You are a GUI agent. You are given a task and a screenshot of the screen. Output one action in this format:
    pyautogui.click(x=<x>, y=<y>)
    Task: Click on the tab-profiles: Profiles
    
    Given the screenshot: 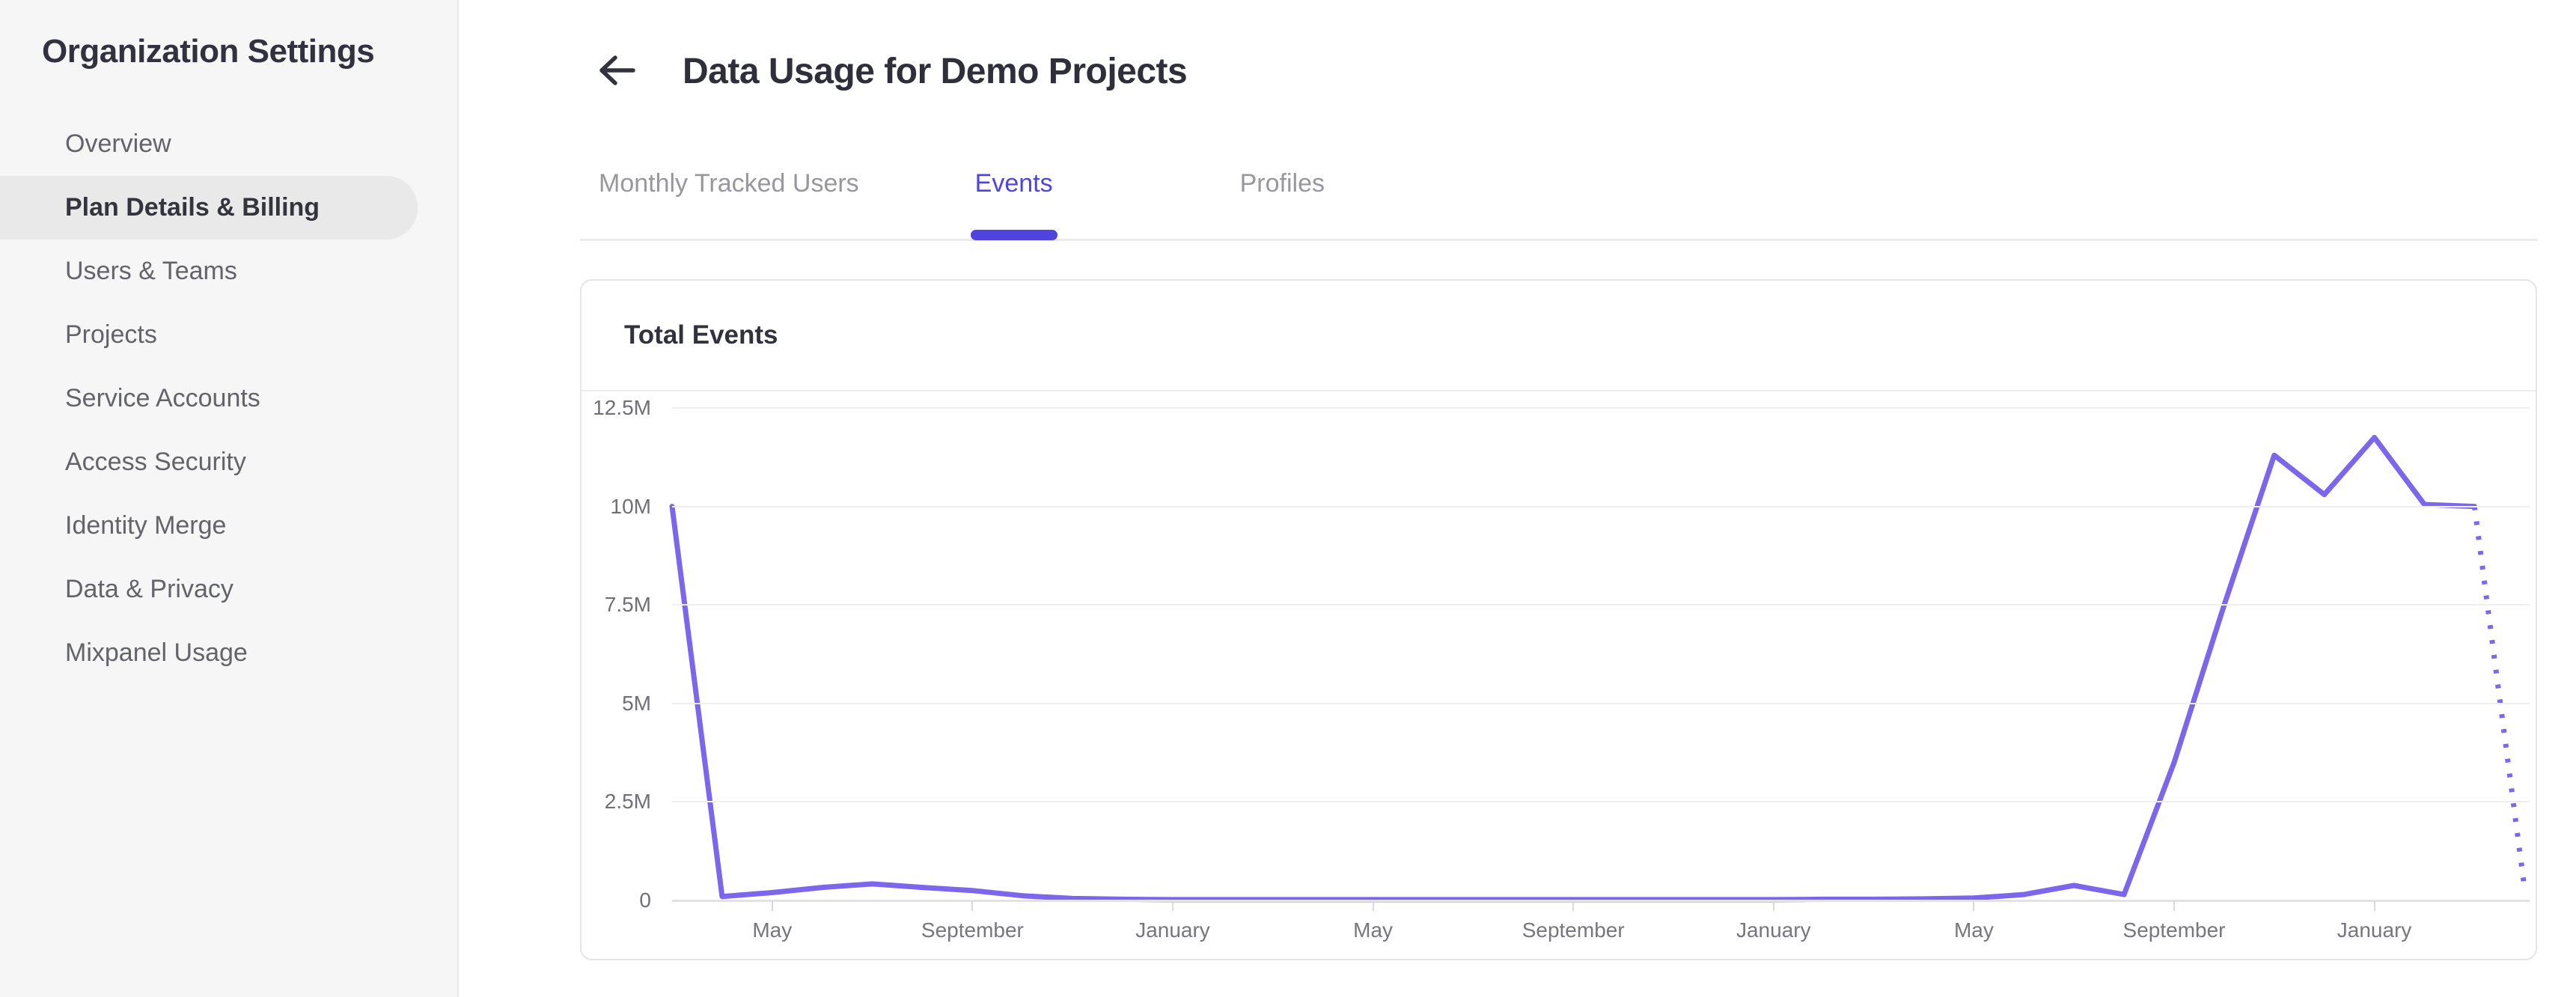 What is the action you would take?
    pyautogui.click(x=1282, y=198)
    